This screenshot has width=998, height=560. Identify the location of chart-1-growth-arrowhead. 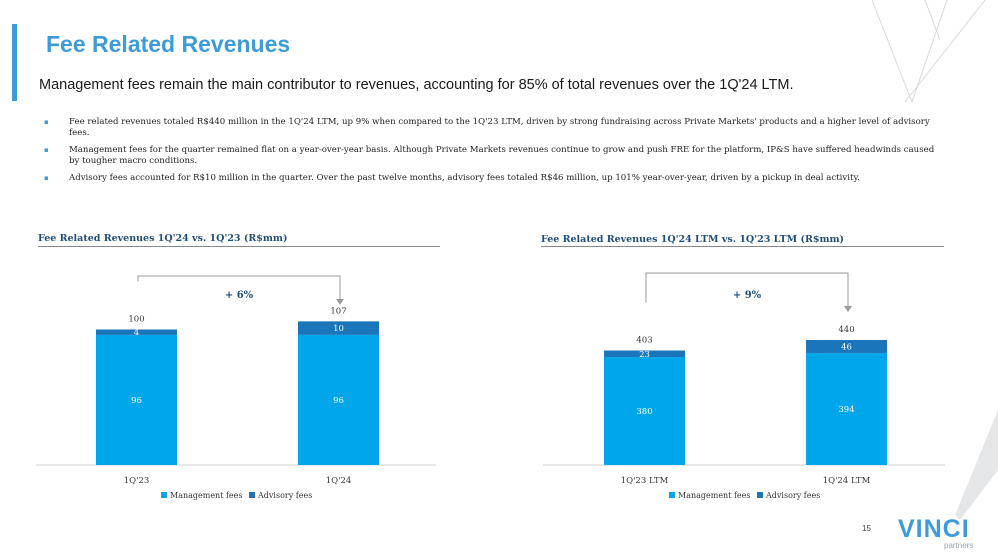
(340, 302).